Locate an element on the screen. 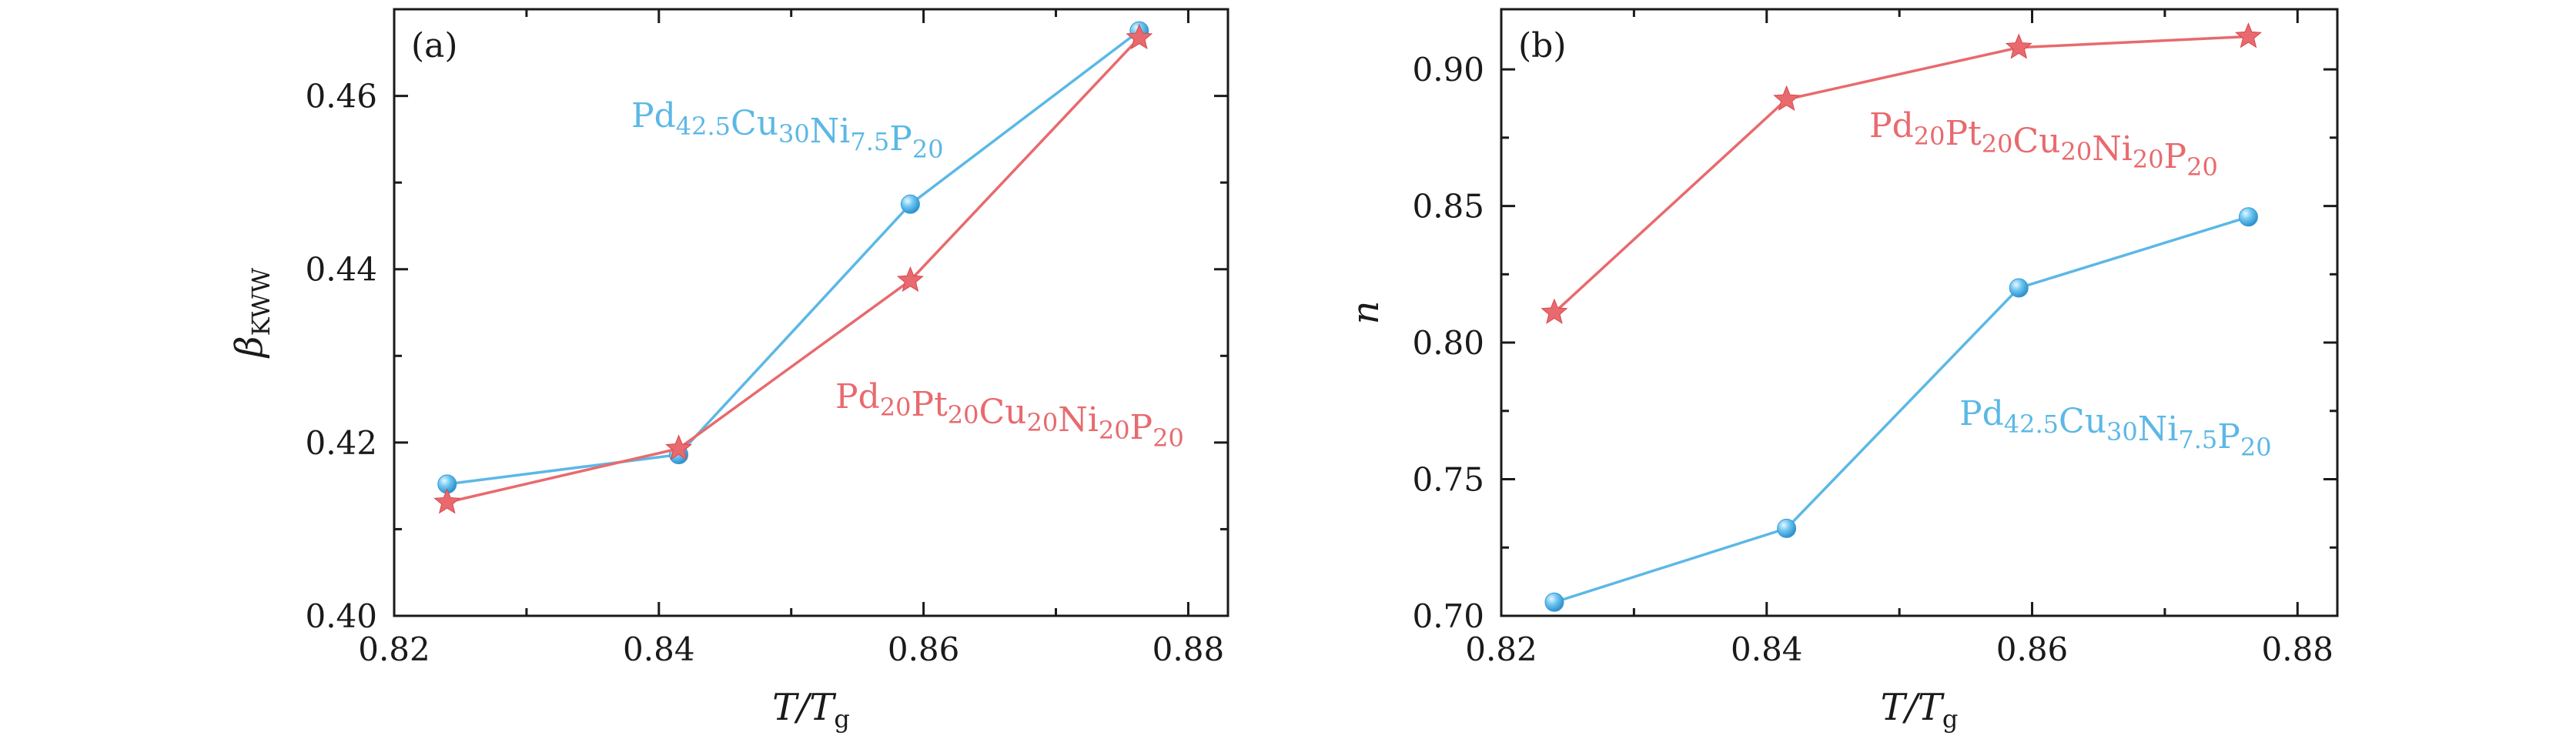 This screenshot has height=739, width=2576. y-tick-label: 0.90 is located at coordinates (1448, 70).